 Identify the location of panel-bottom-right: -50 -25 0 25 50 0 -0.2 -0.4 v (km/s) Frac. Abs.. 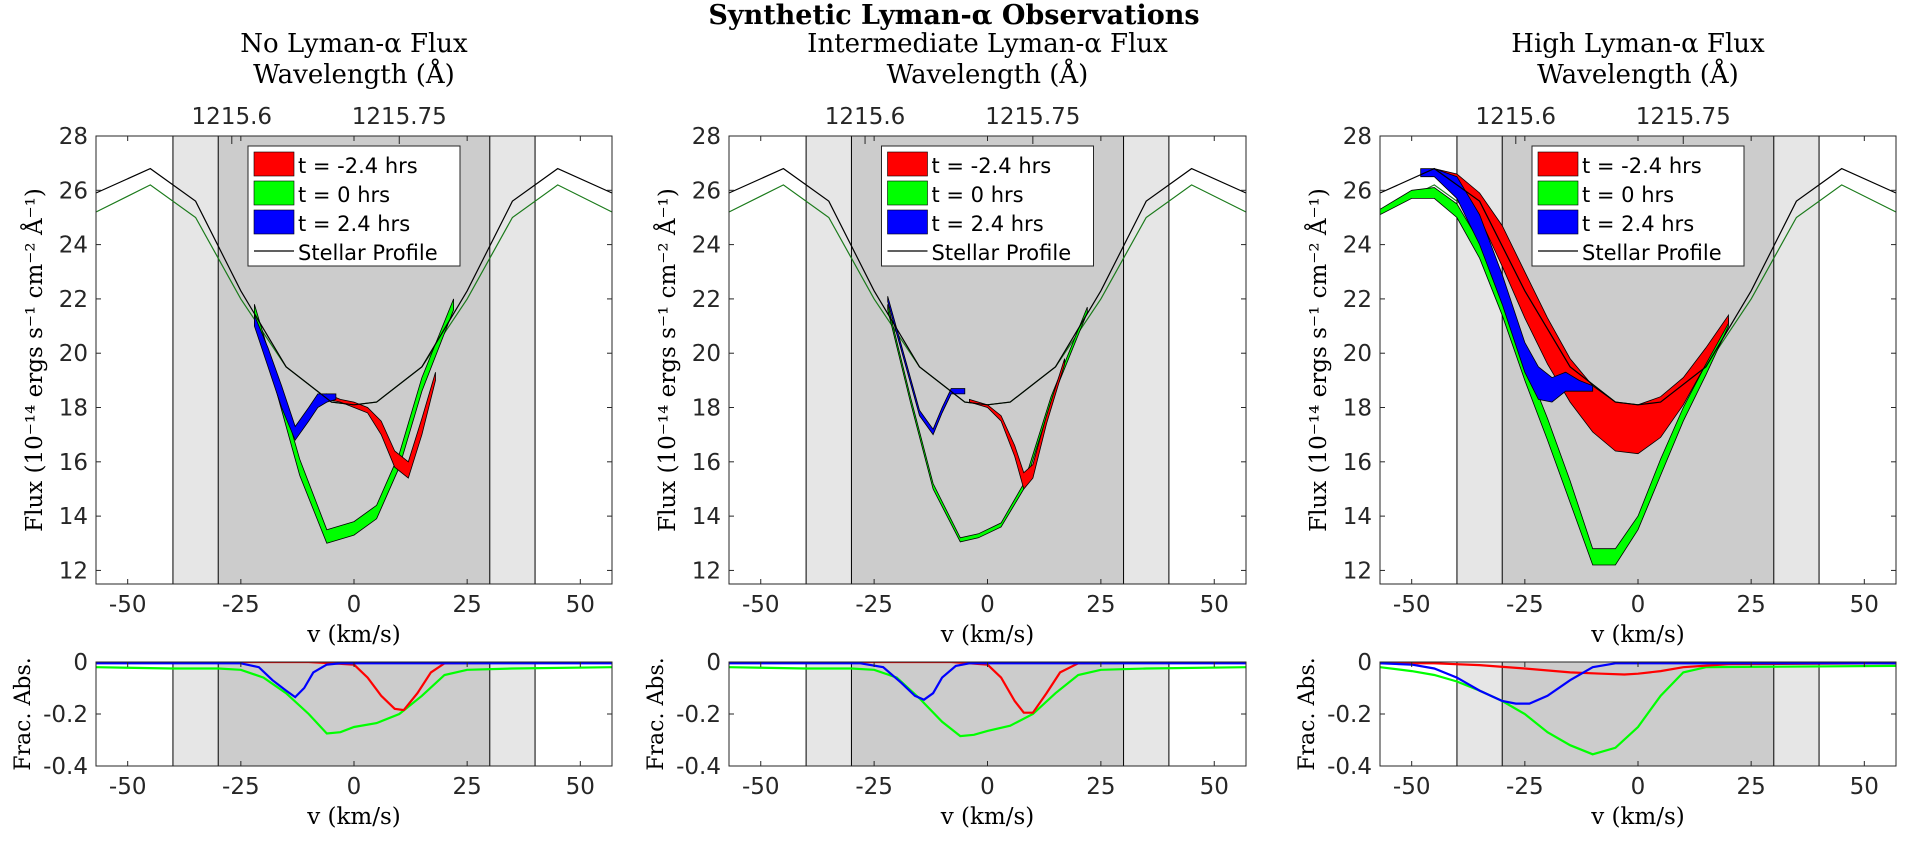
(1596, 740).